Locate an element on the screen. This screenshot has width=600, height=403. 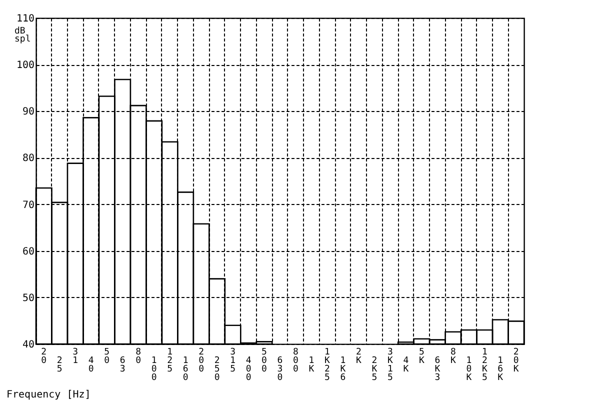
x-tick-label: 40 is located at coordinates (91, 365).